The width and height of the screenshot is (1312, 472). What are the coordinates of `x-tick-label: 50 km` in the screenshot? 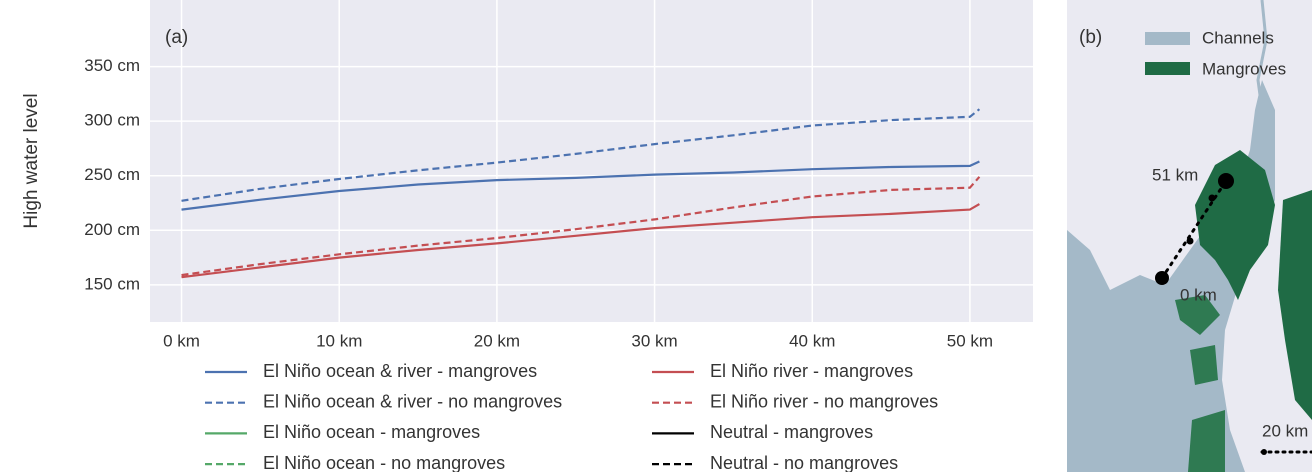 It's located at (970, 340).